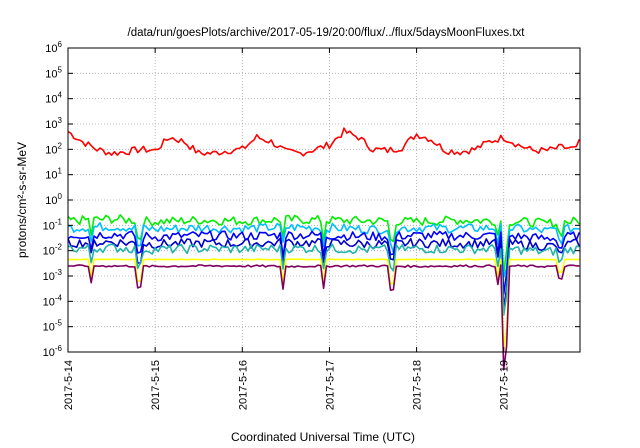 The image size is (640, 448). What do you see at coordinates (53, 174) in the screenshot?
I see `y-tick-label: 10¹` at bounding box center [53, 174].